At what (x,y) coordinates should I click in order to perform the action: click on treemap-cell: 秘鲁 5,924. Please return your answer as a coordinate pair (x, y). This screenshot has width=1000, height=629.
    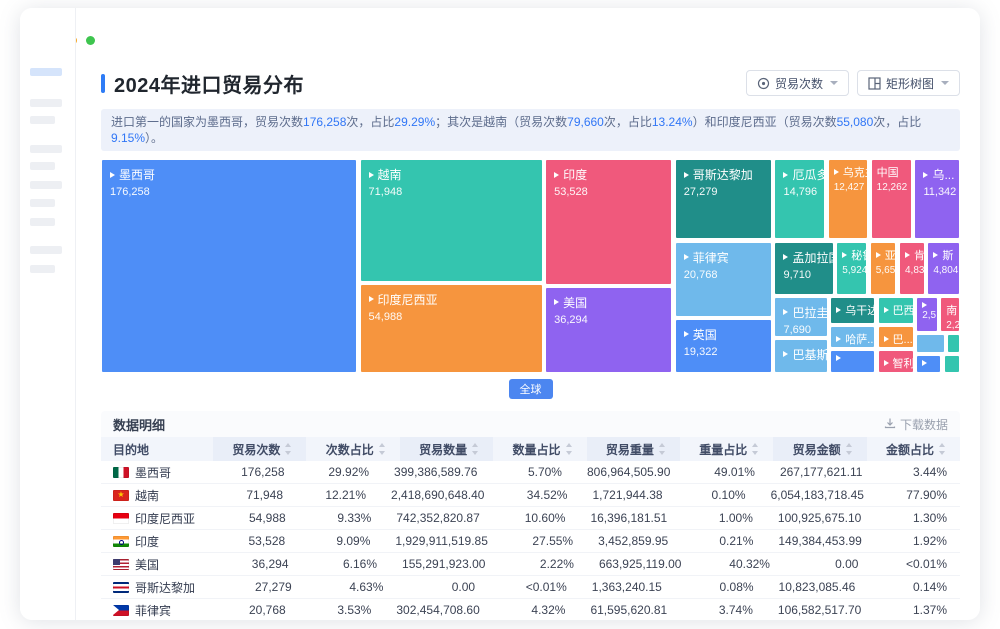
    Looking at the image, I should click on (852, 268).